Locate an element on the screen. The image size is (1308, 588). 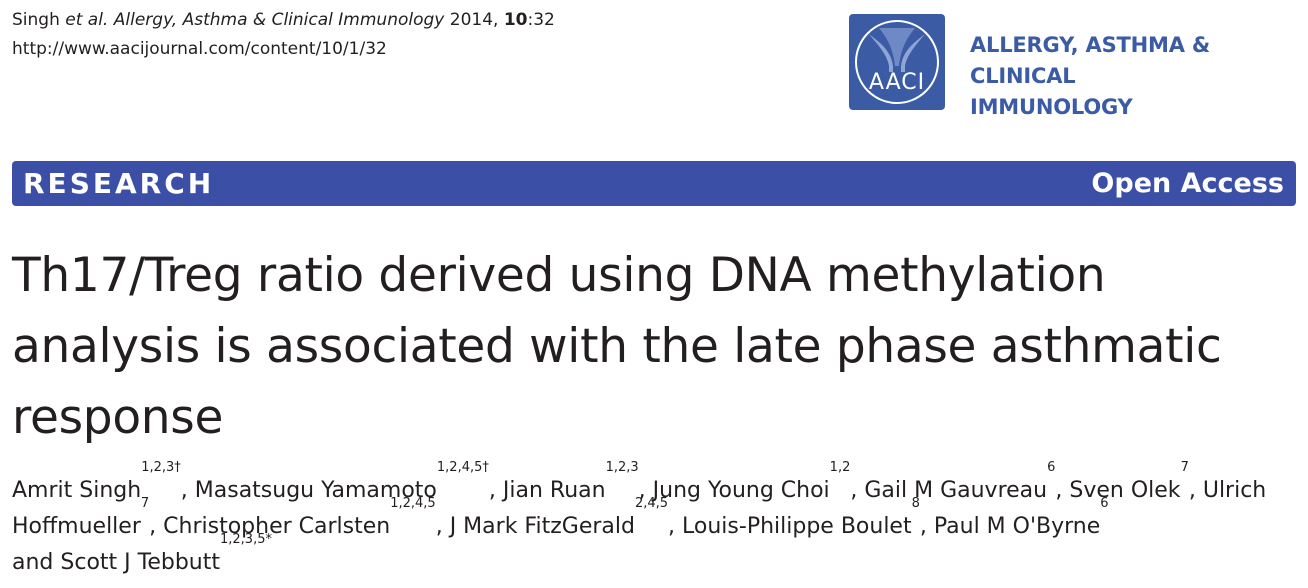
author-name: Gail M Gauvreau is located at coordinates (956, 490).